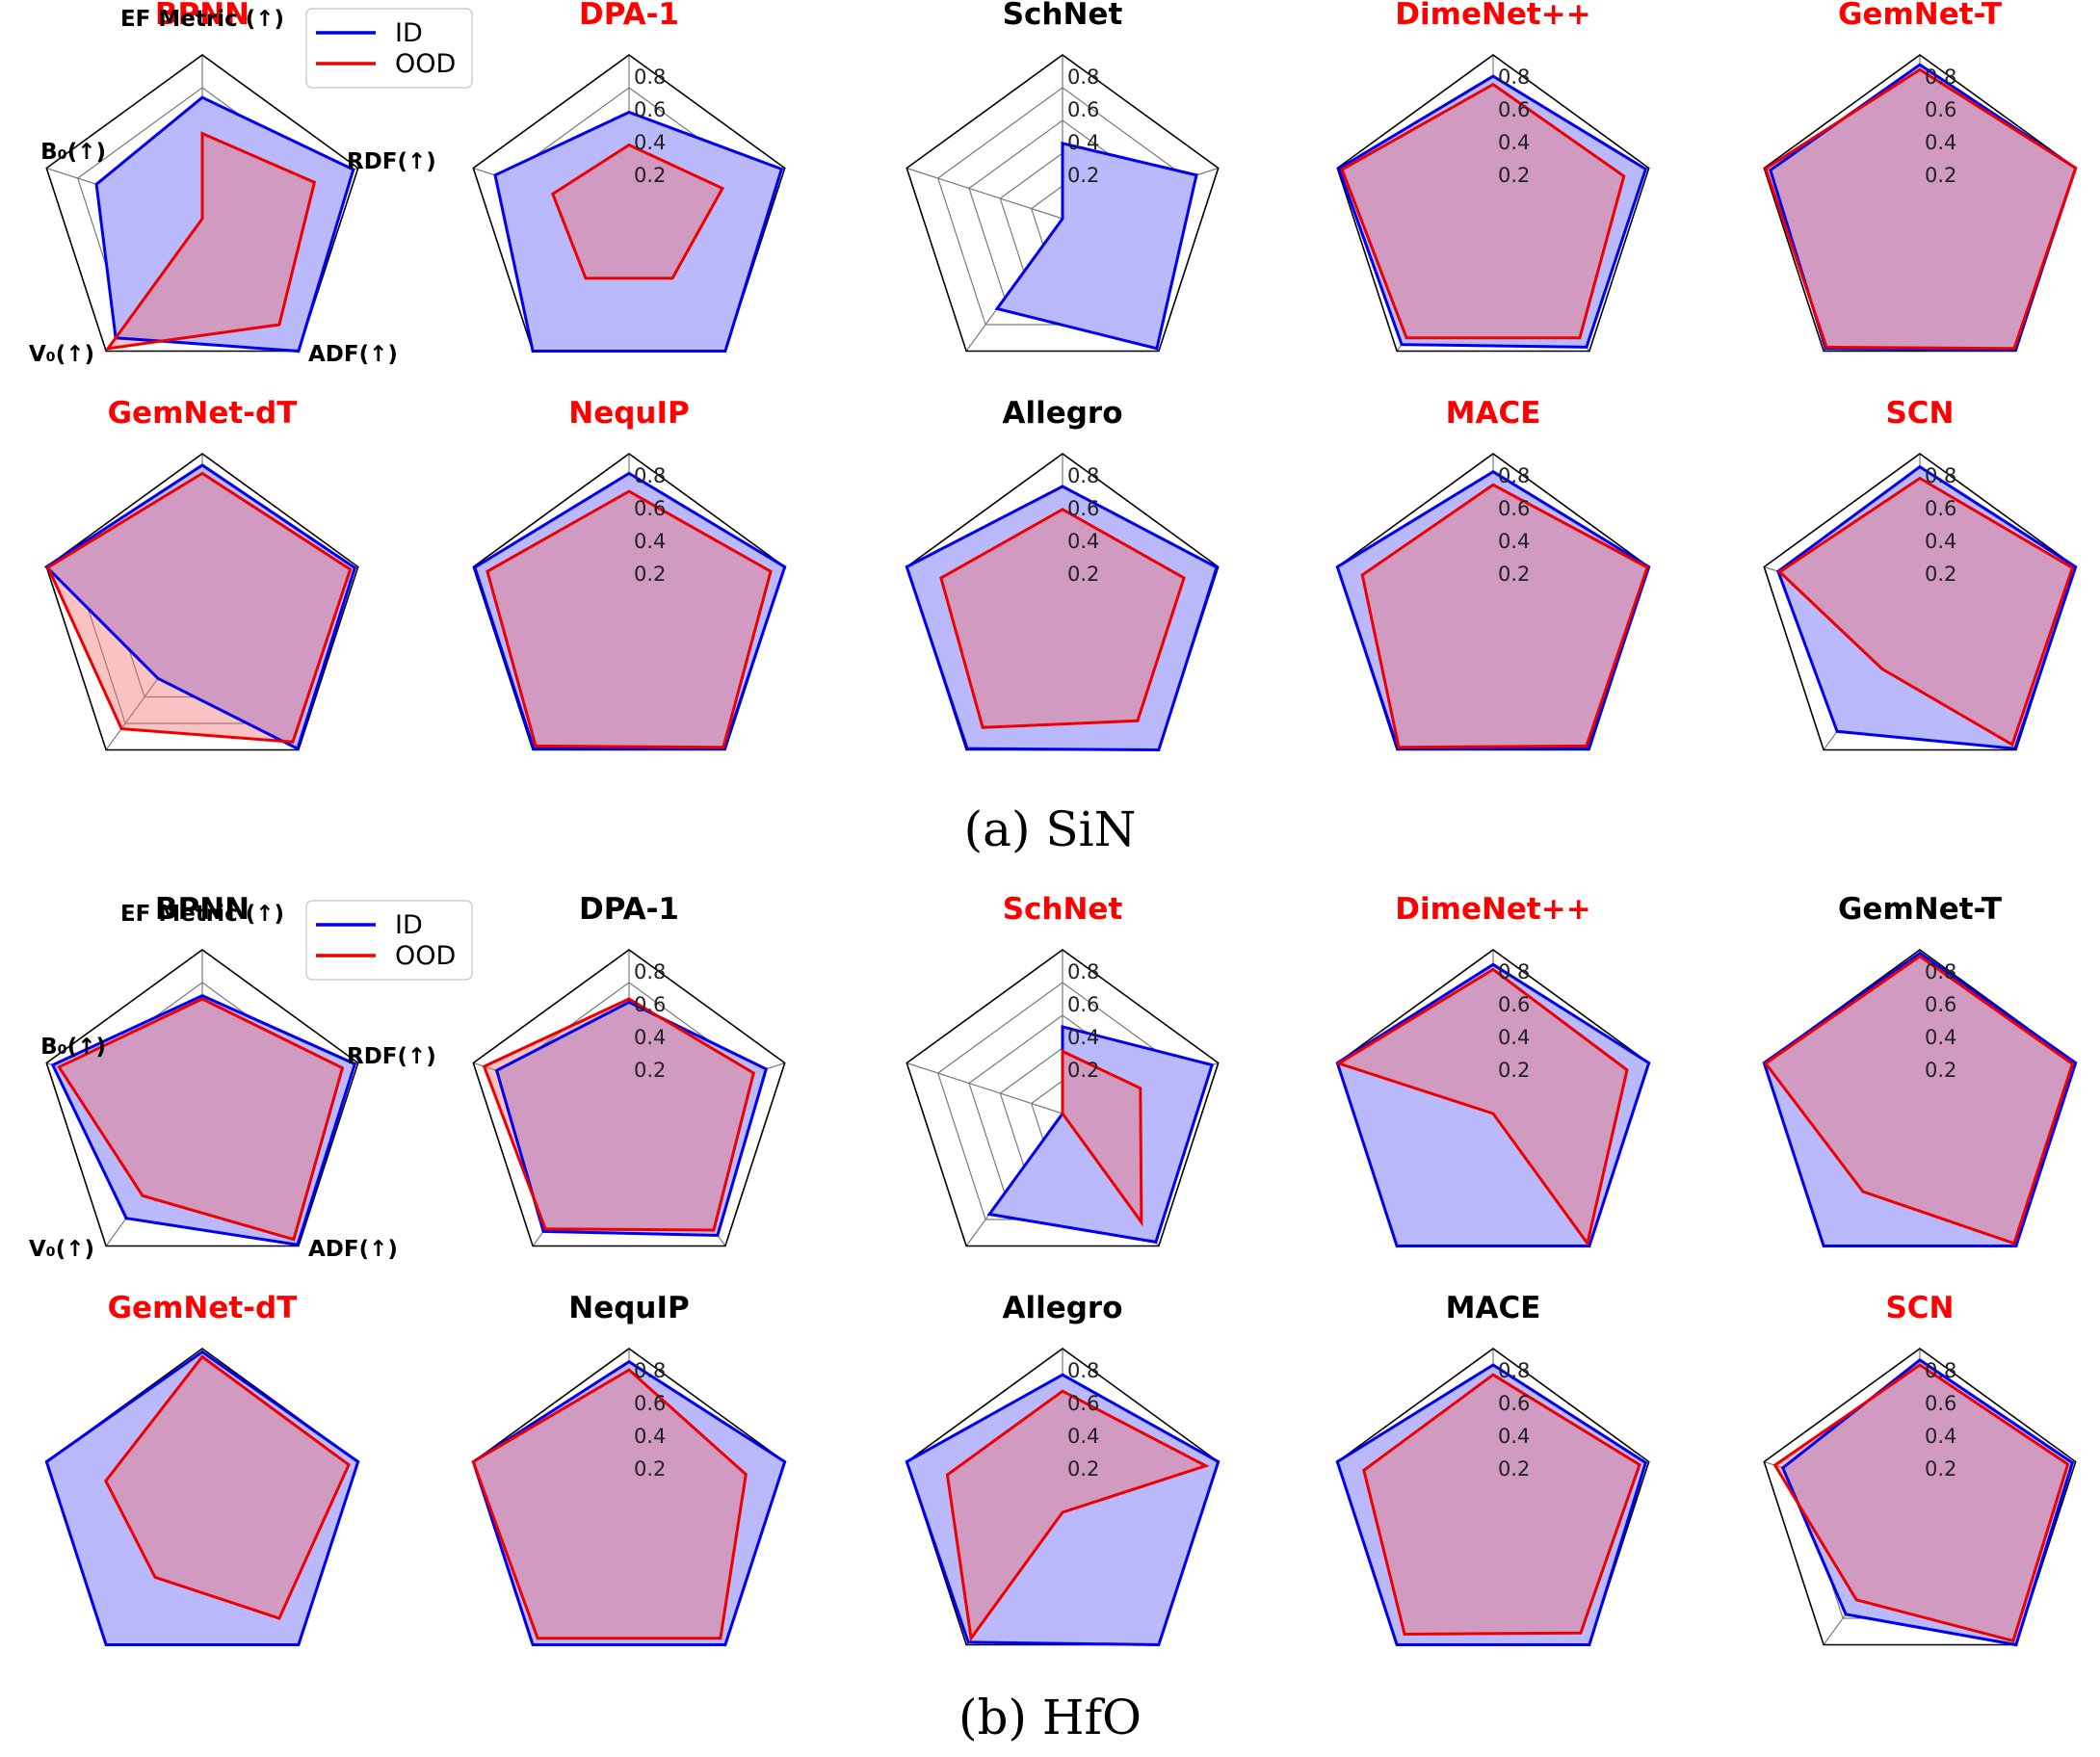 This screenshot has height=1757, width=2100. I want to click on caption-sin: (a) SiN, so click(1051, 829).